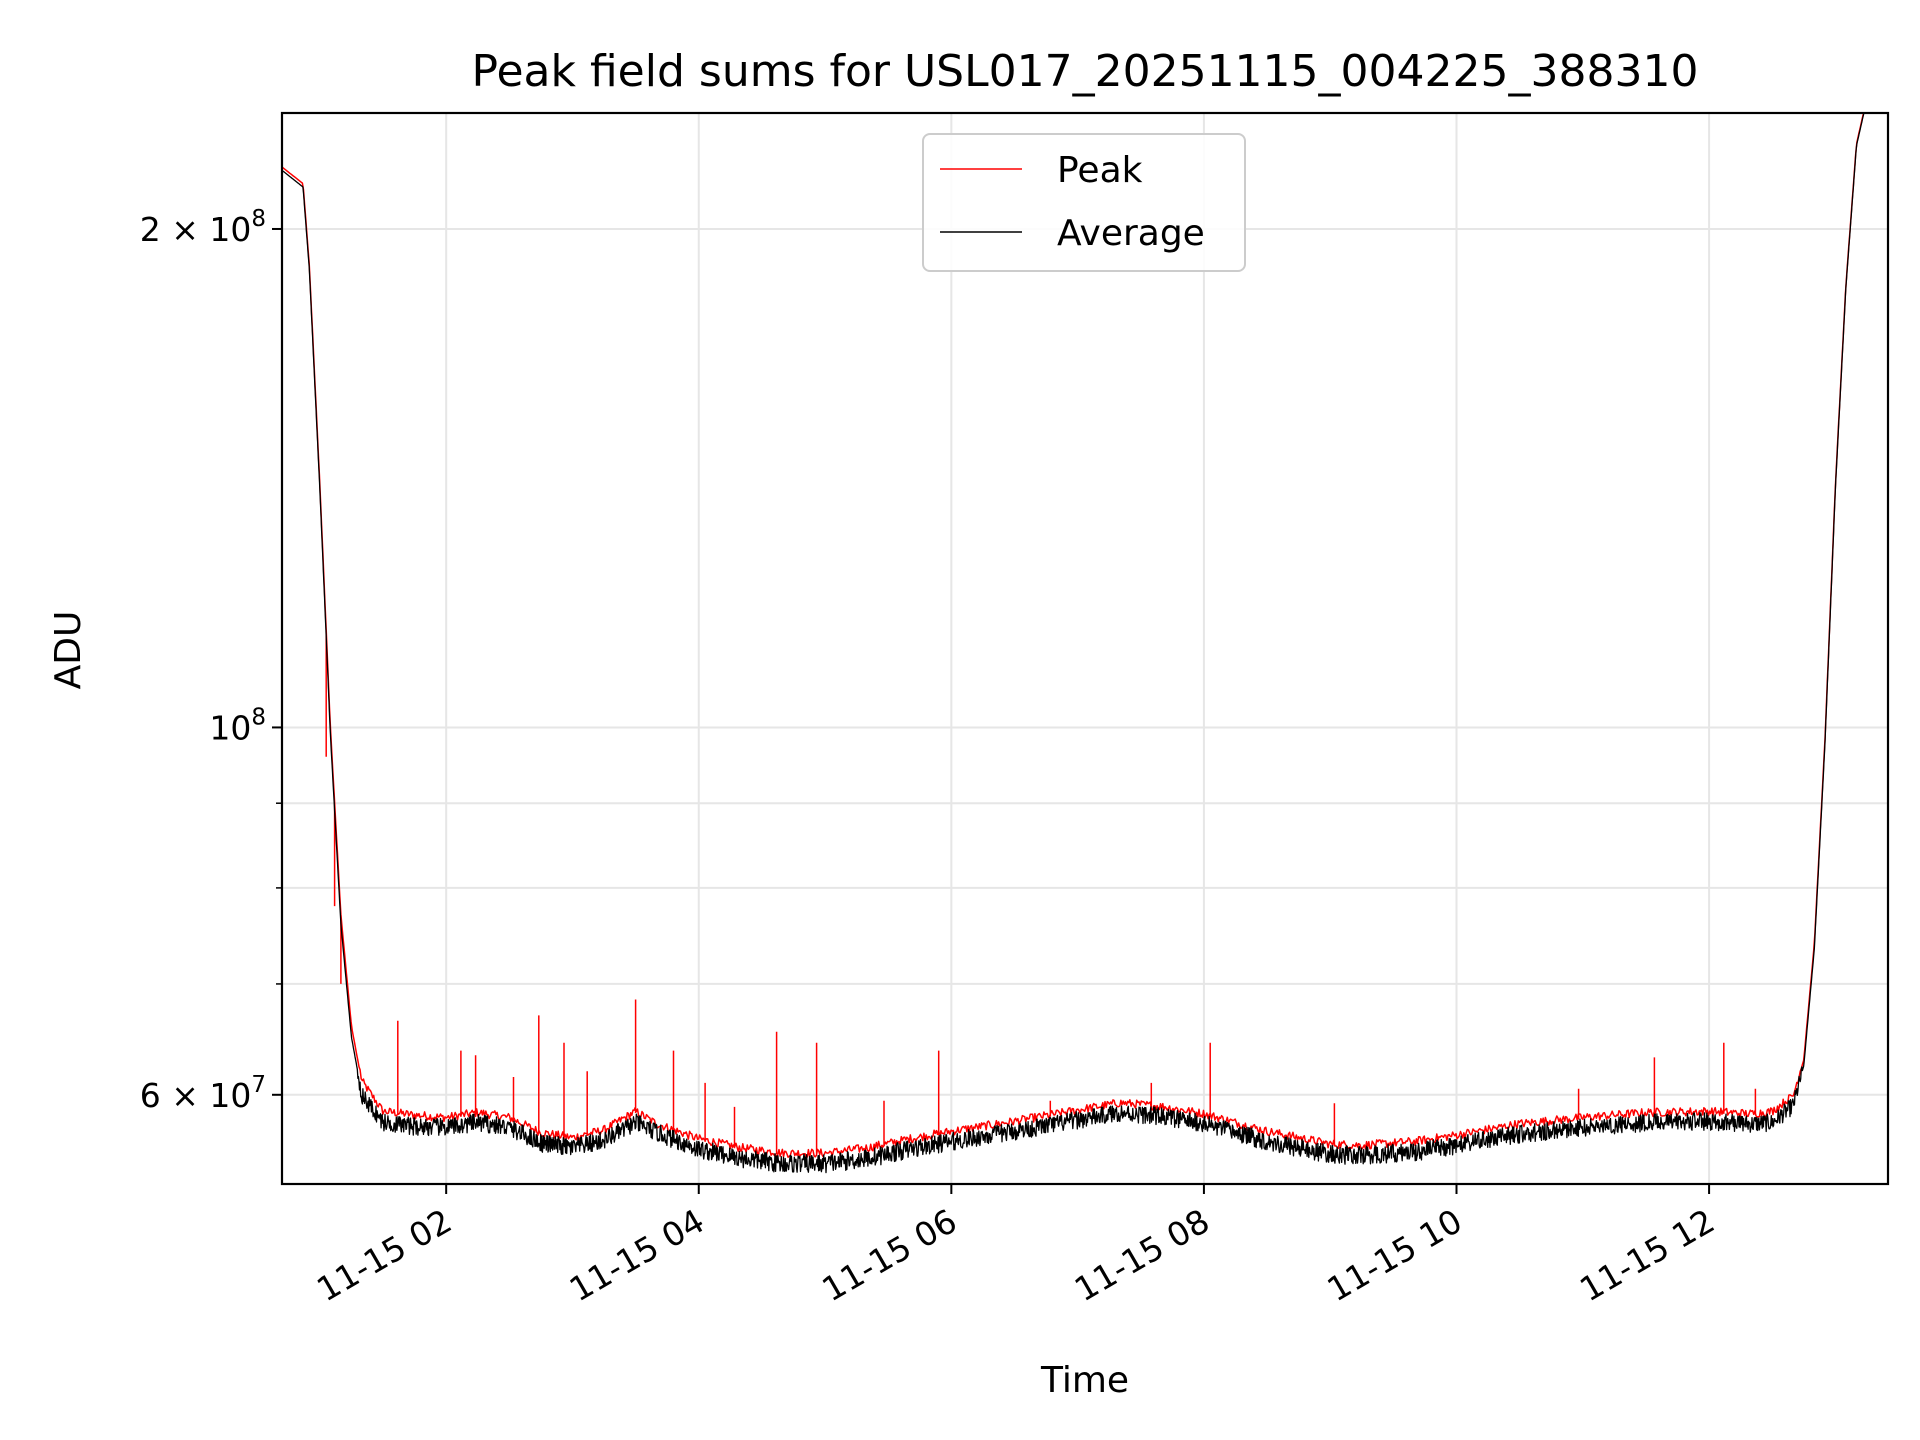 The height and width of the screenshot is (1440, 1920). What do you see at coordinates (1131, 233) in the screenshot?
I see `legend-label-average: Average` at bounding box center [1131, 233].